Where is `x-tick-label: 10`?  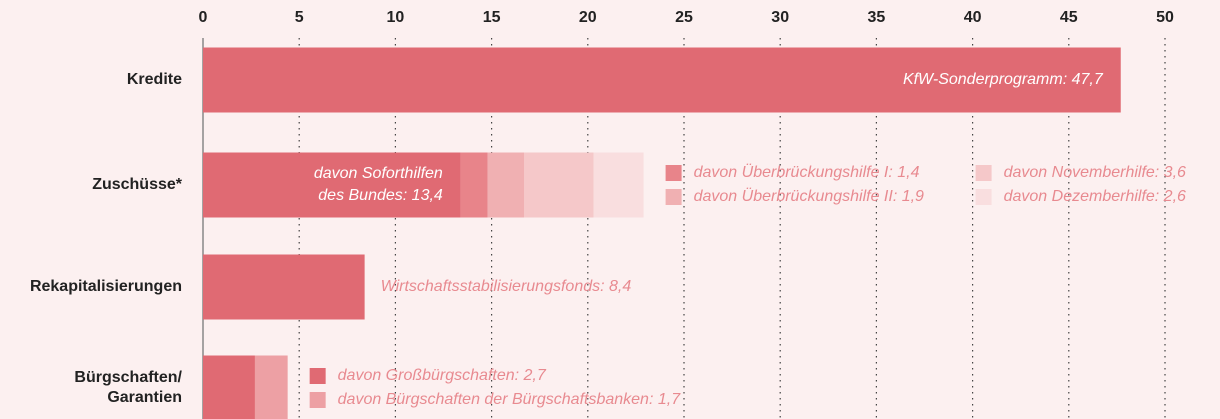
x-tick-label: 10 is located at coordinates (396, 17).